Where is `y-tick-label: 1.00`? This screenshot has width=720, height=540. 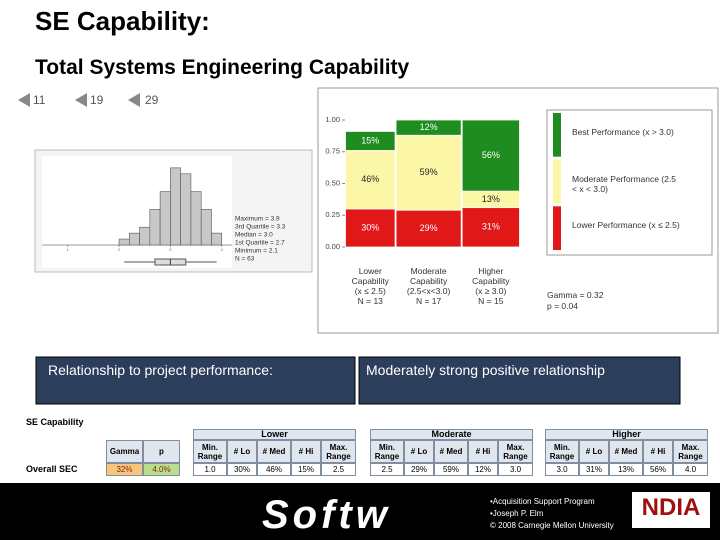 y-tick-label: 1.00 is located at coordinates (332, 119).